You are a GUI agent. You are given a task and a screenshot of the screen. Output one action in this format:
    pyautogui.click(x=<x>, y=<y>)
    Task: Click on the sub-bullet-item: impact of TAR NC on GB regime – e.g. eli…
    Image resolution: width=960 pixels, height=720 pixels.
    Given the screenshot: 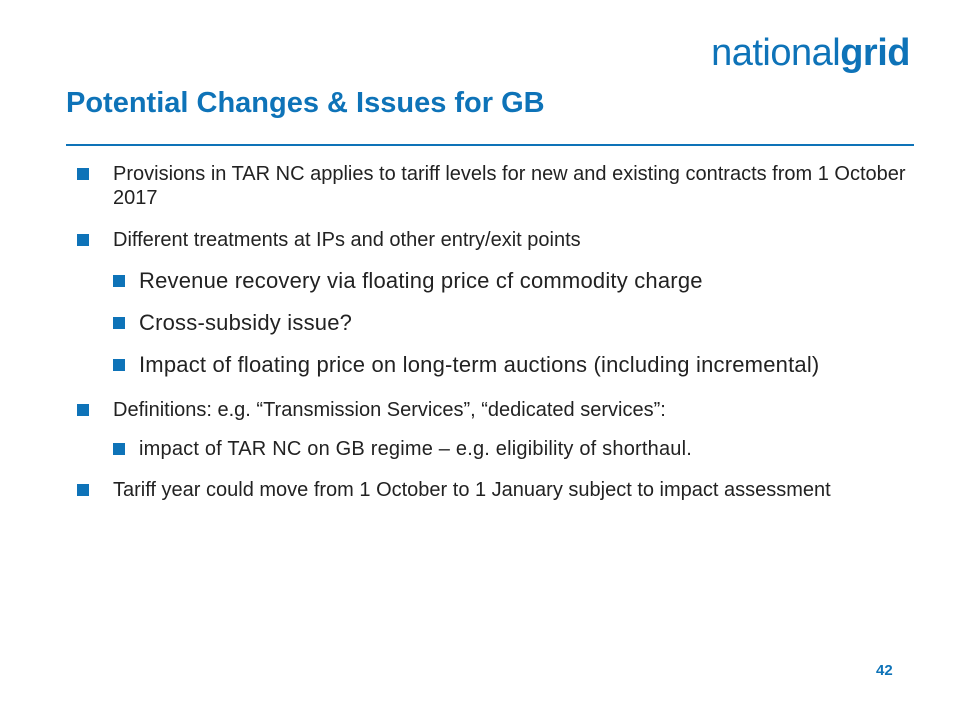 What is the action you would take?
    pyautogui.click(x=510, y=449)
    